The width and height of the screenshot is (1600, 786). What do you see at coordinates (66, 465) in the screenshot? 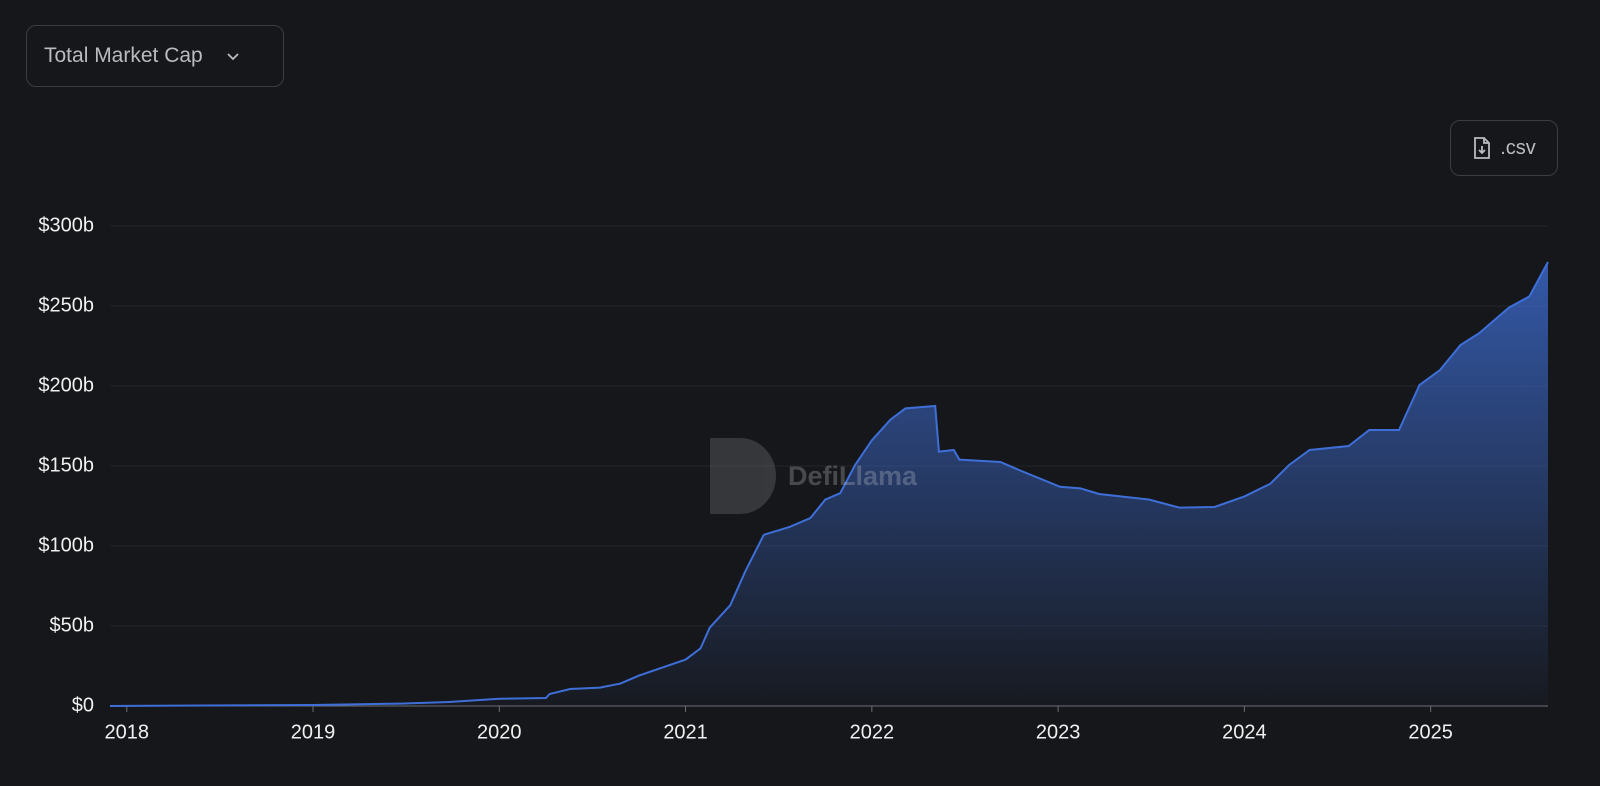
I see `y-tick-label: $150b` at bounding box center [66, 465].